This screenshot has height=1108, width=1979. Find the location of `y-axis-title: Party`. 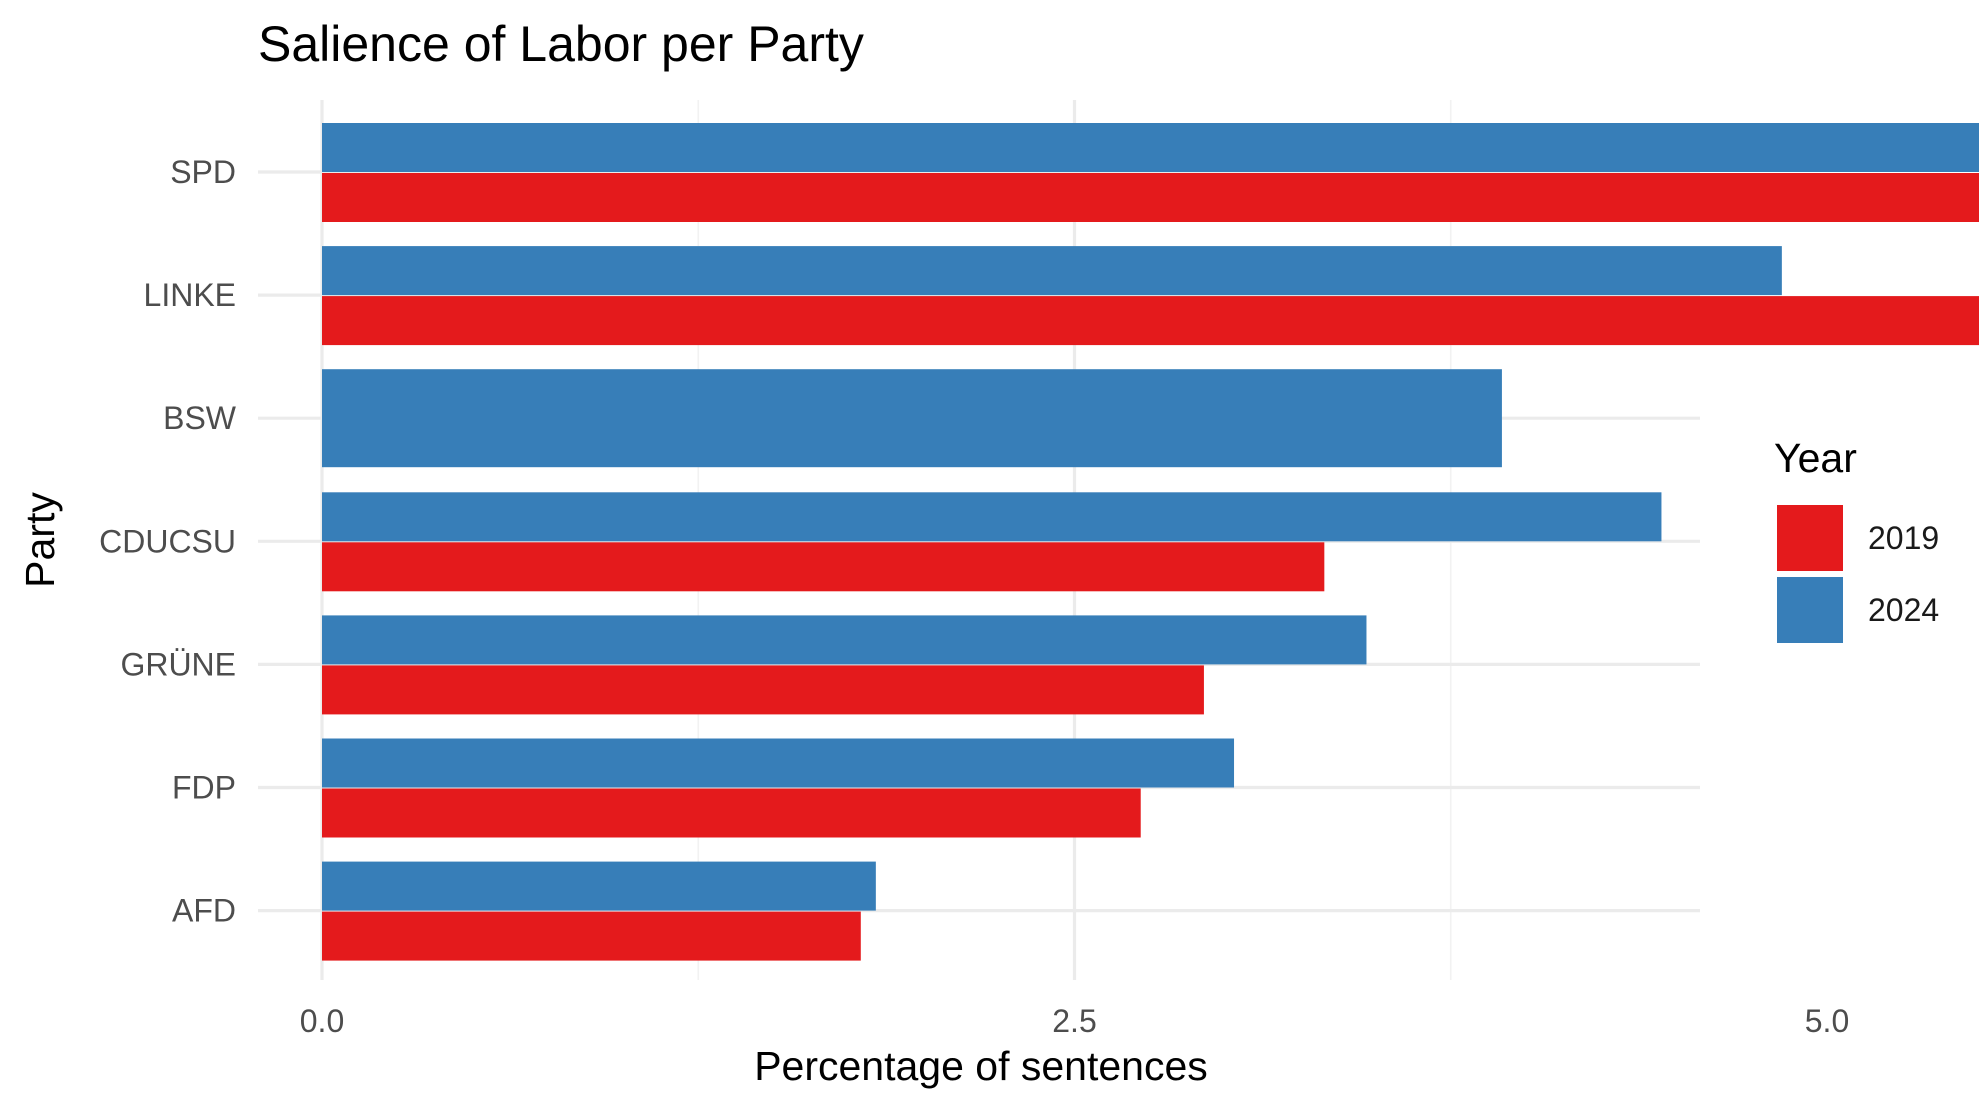

y-axis-title: Party is located at coordinates (40, 540).